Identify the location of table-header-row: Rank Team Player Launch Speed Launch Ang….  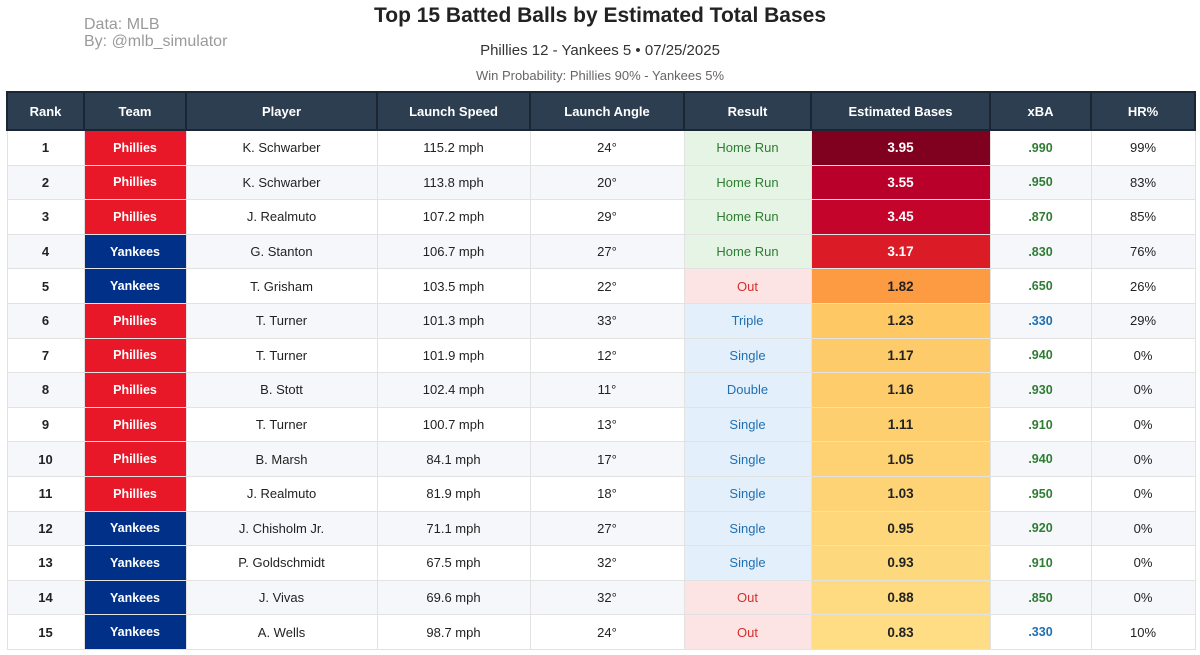
(601, 111).